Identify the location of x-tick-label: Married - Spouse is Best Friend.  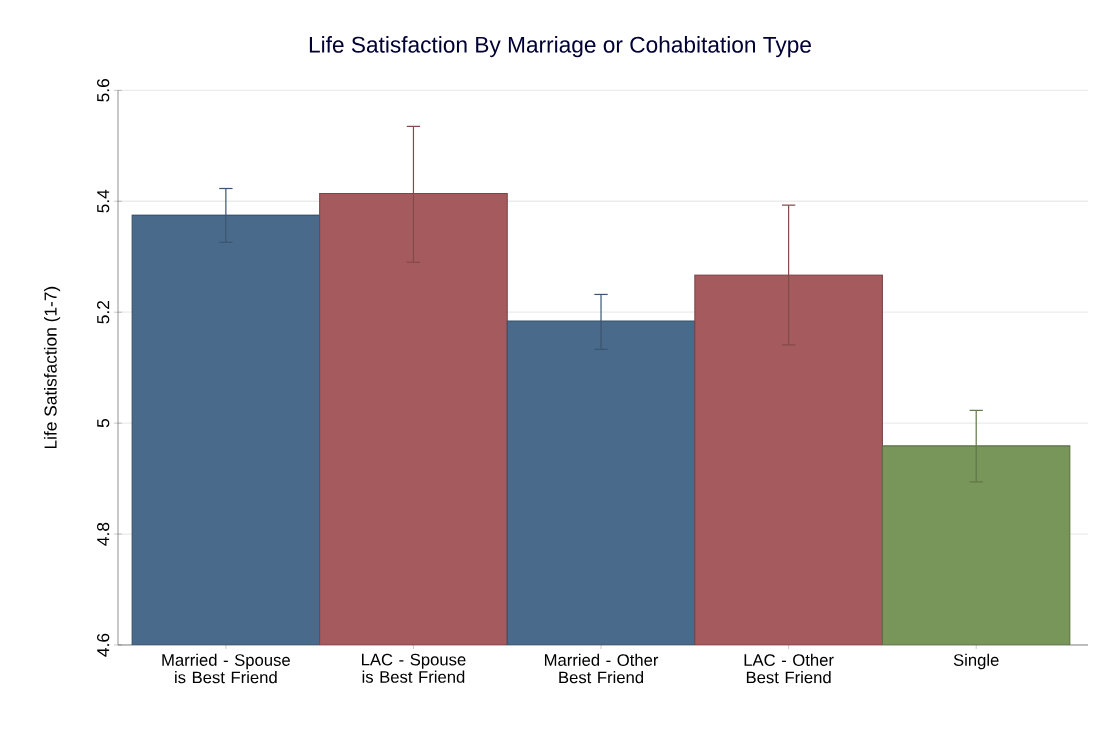
(226, 668).